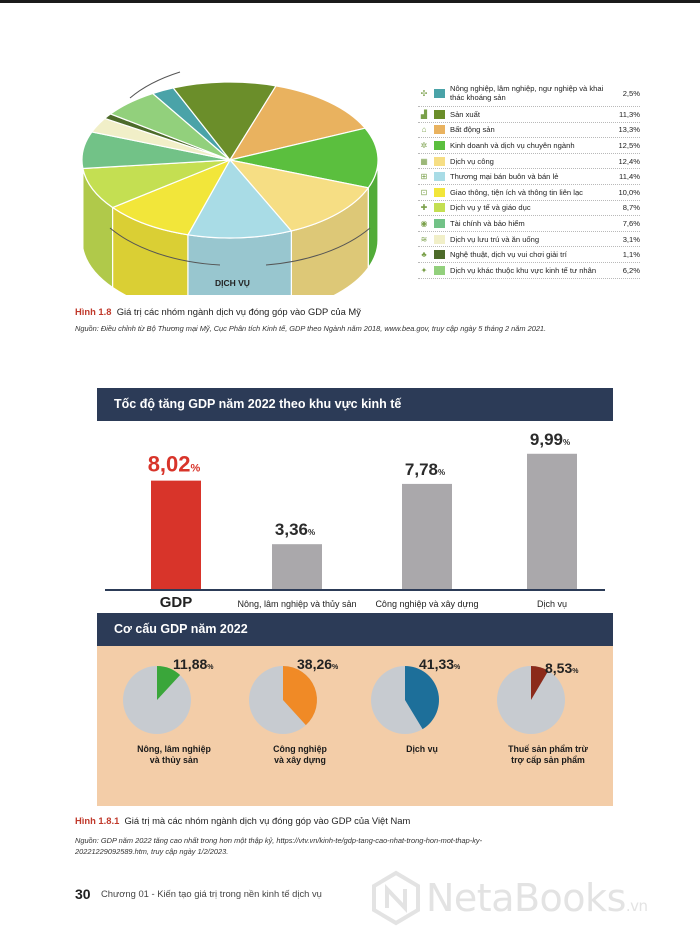 Image resolution: width=700 pixels, height=950 pixels. Describe the element at coordinates (424, 239) in the screenshot. I see `food-icon: ≋` at that location.